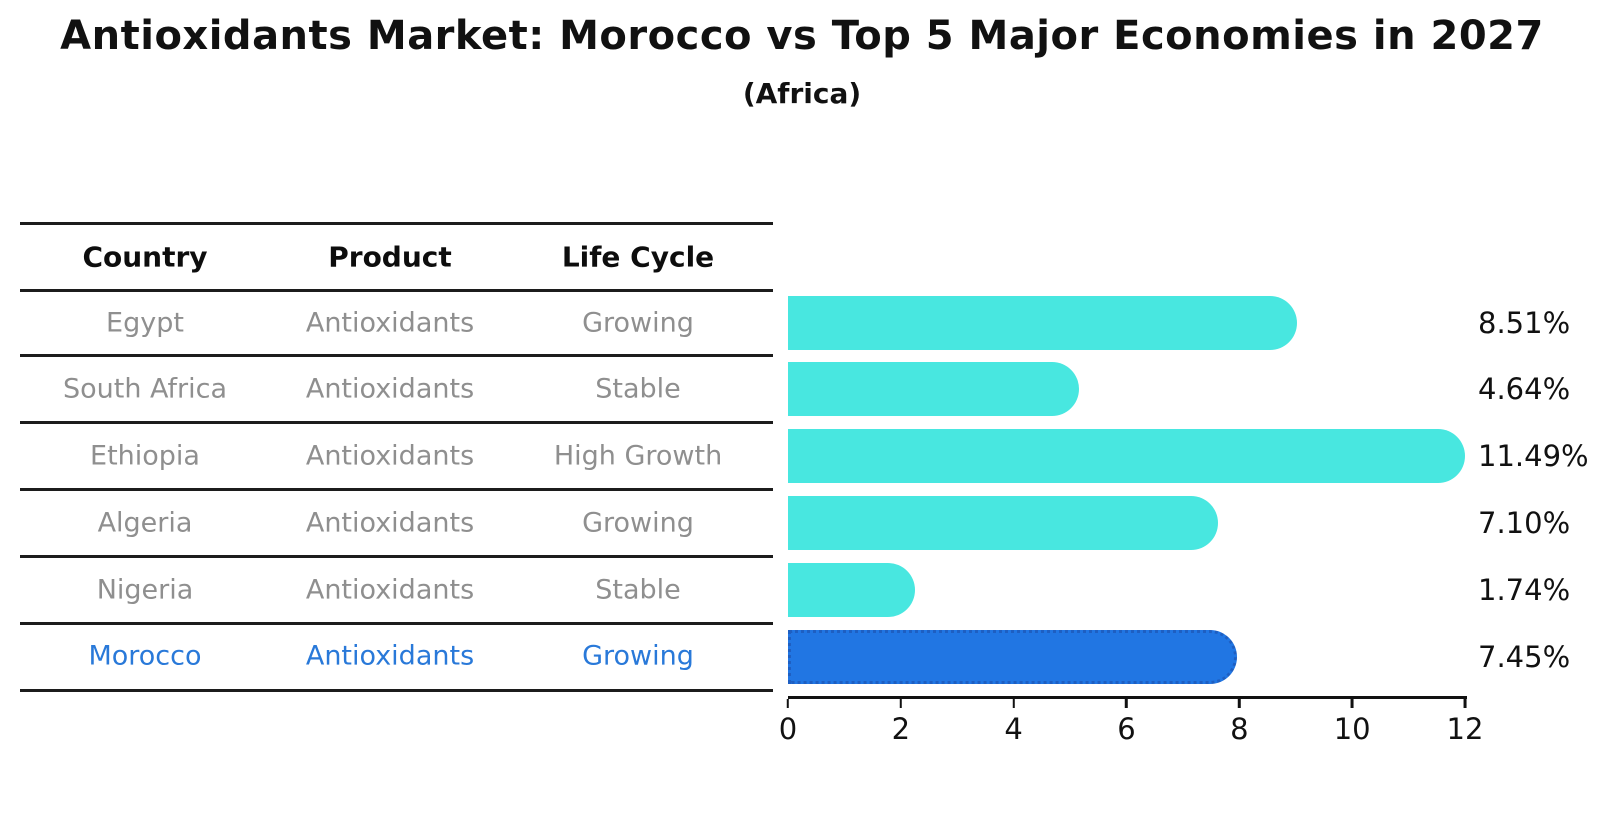 Image resolution: width=1604 pixels, height=823 pixels. What do you see at coordinates (802, 93) in the screenshot?
I see `chart-subtitle: (Africa)` at bounding box center [802, 93].